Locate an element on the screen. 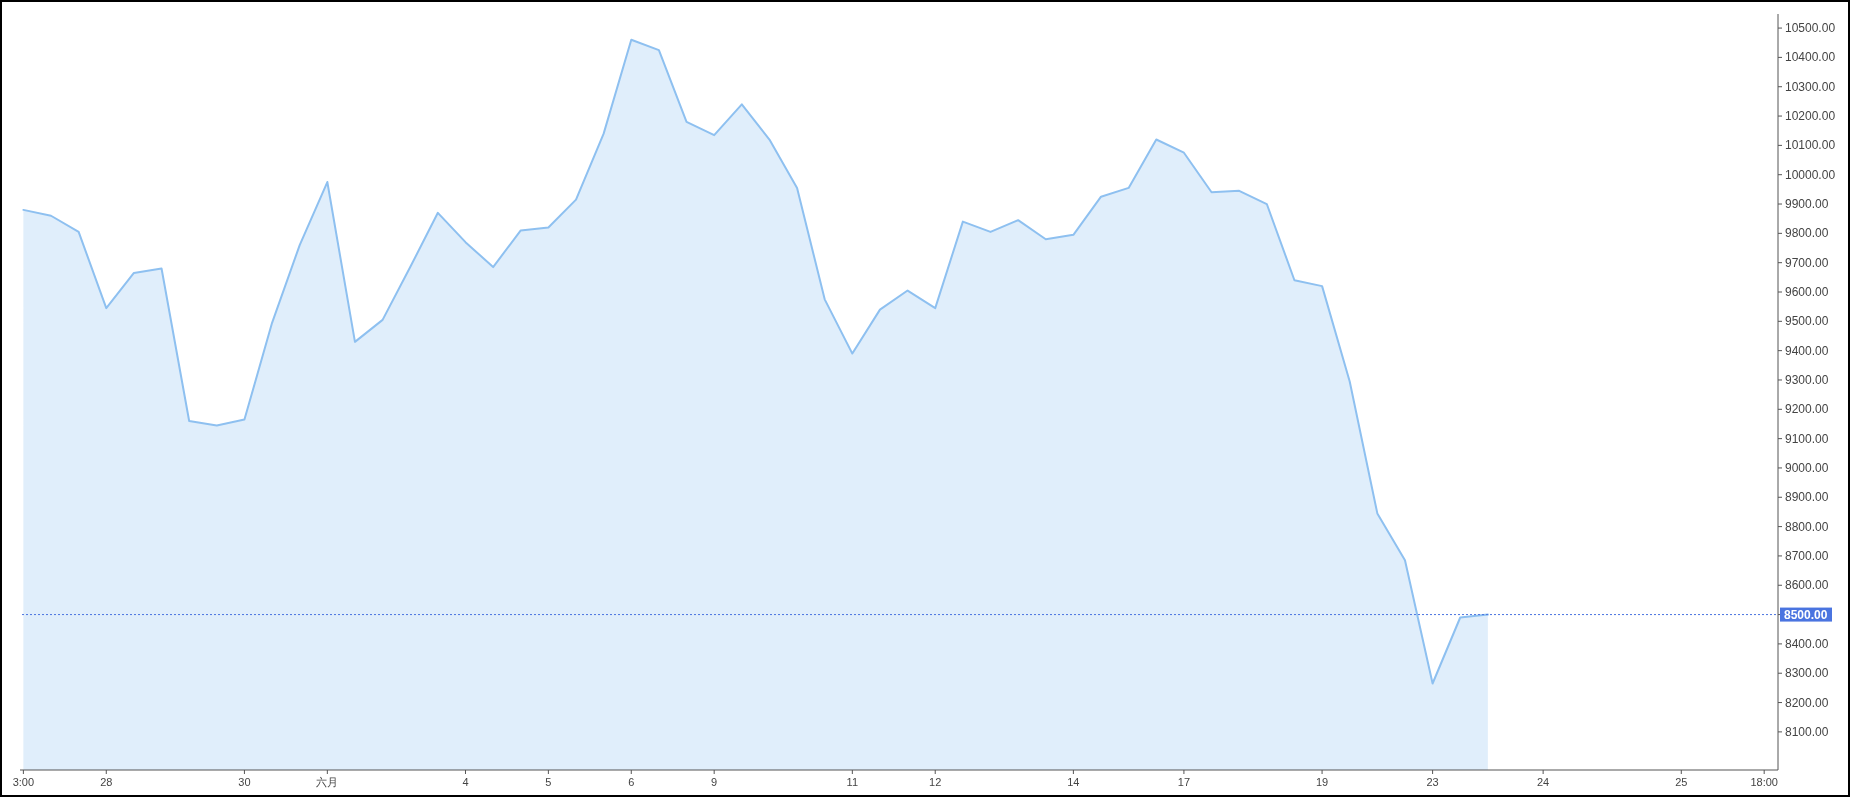 The image size is (1850, 797). y-tick-label: 9400.00 is located at coordinates (1807, 350).